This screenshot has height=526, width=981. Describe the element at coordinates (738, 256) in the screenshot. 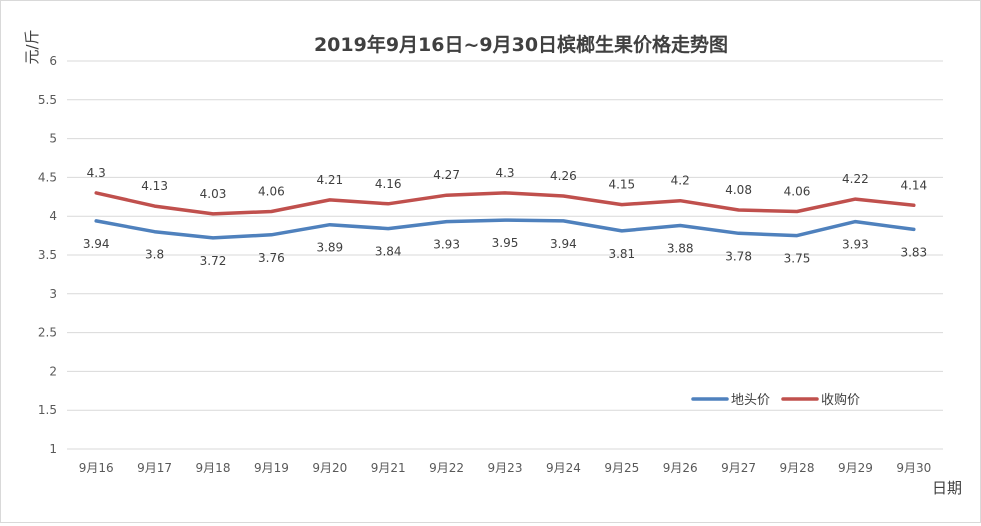

I see `data-label: 3.78` at that location.